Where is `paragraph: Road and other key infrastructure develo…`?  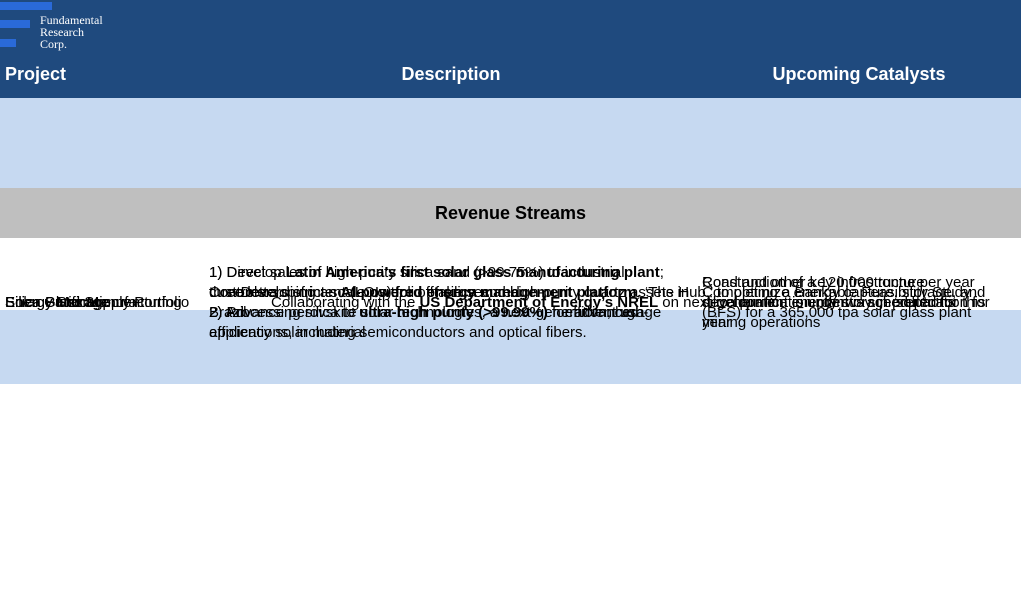
paragraph: Road and other key infrastructure develo… is located at coordinates (857, 303).